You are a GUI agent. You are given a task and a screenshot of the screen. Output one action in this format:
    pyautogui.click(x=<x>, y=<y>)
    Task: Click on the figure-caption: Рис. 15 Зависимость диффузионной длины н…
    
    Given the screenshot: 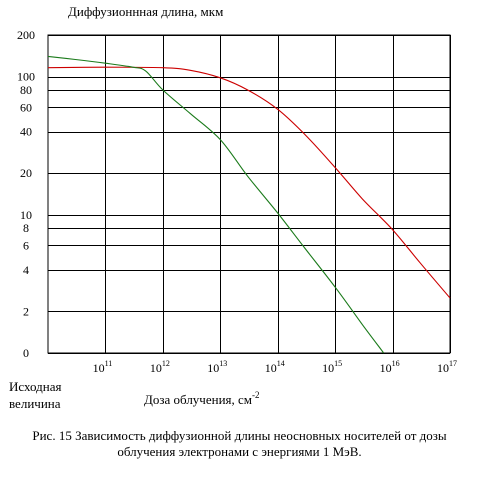 What is the action you would take?
    pyautogui.click(x=239, y=444)
    